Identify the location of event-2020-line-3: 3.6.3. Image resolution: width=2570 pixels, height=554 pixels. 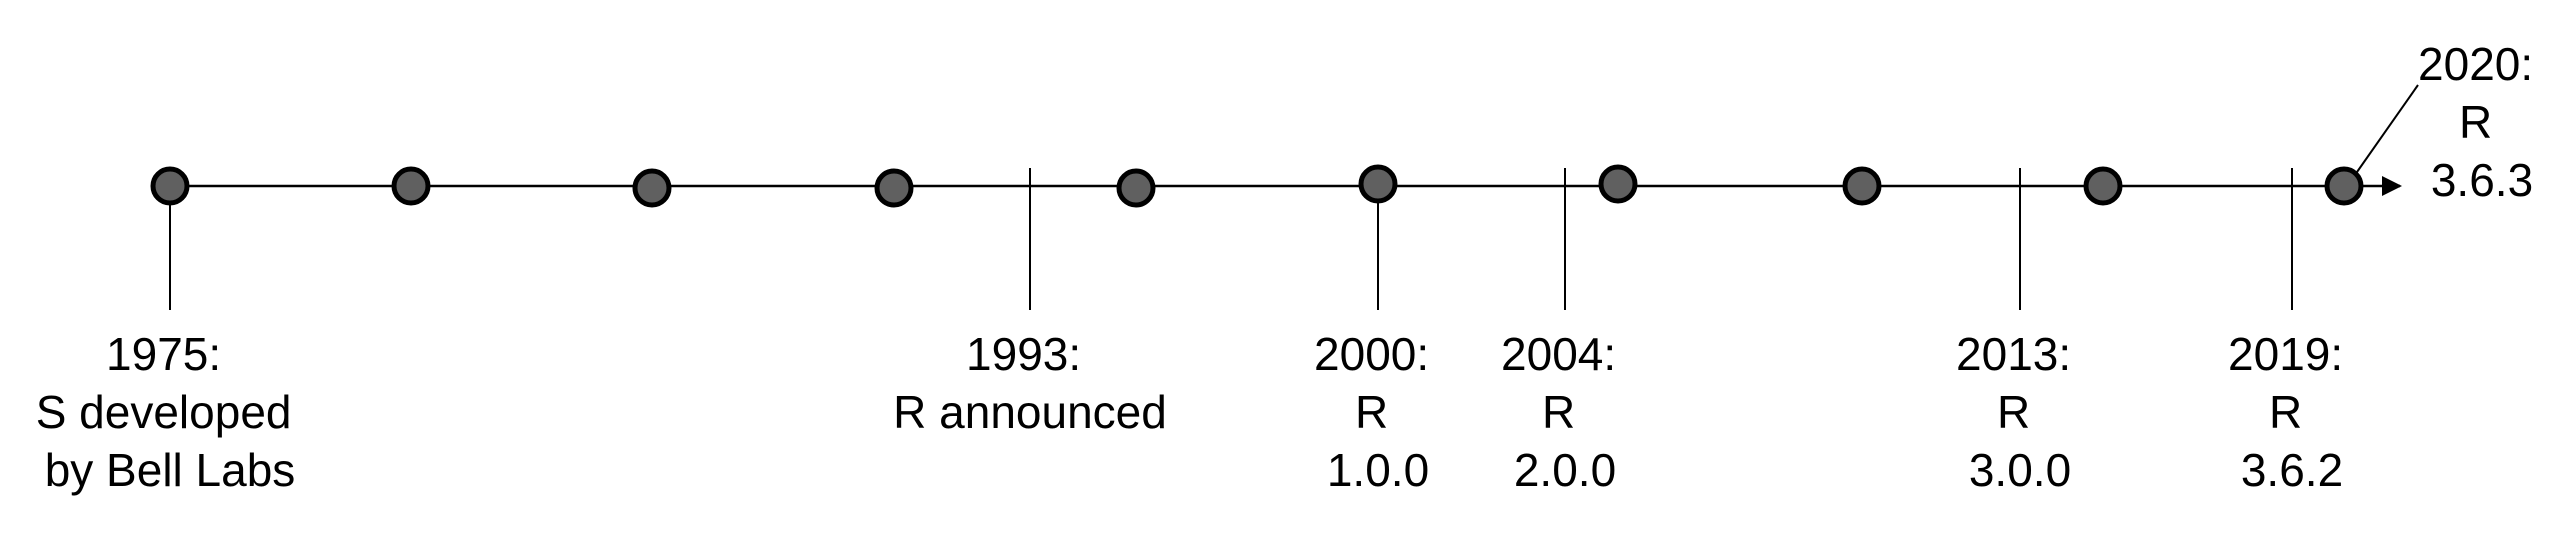
(2482, 180).